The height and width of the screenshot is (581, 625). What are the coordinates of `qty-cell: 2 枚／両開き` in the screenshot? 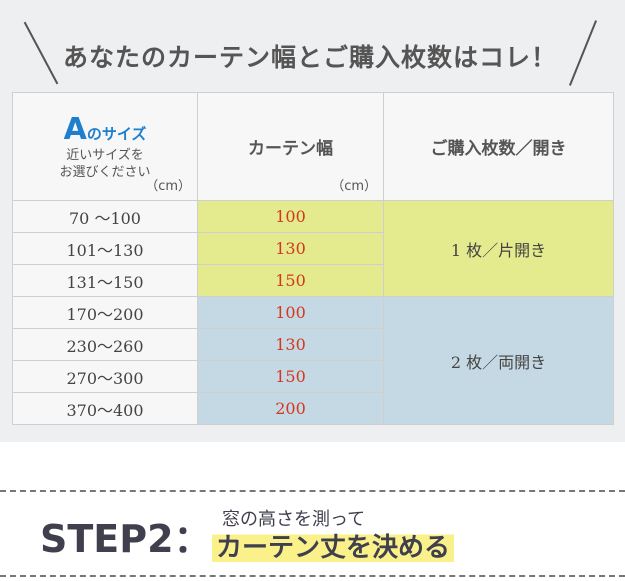 It's located at (498, 360).